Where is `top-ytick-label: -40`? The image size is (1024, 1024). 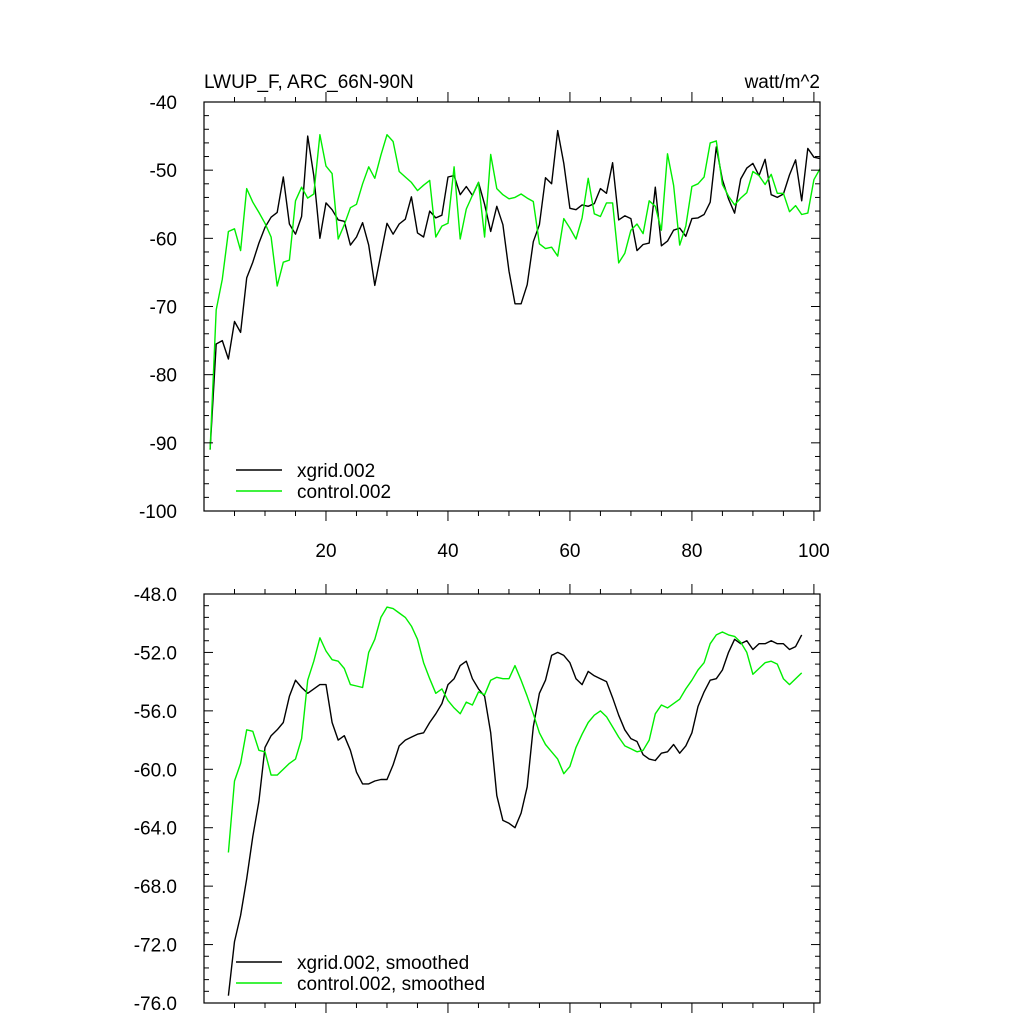
top-ytick-label: -40 is located at coordinates (163, 103).